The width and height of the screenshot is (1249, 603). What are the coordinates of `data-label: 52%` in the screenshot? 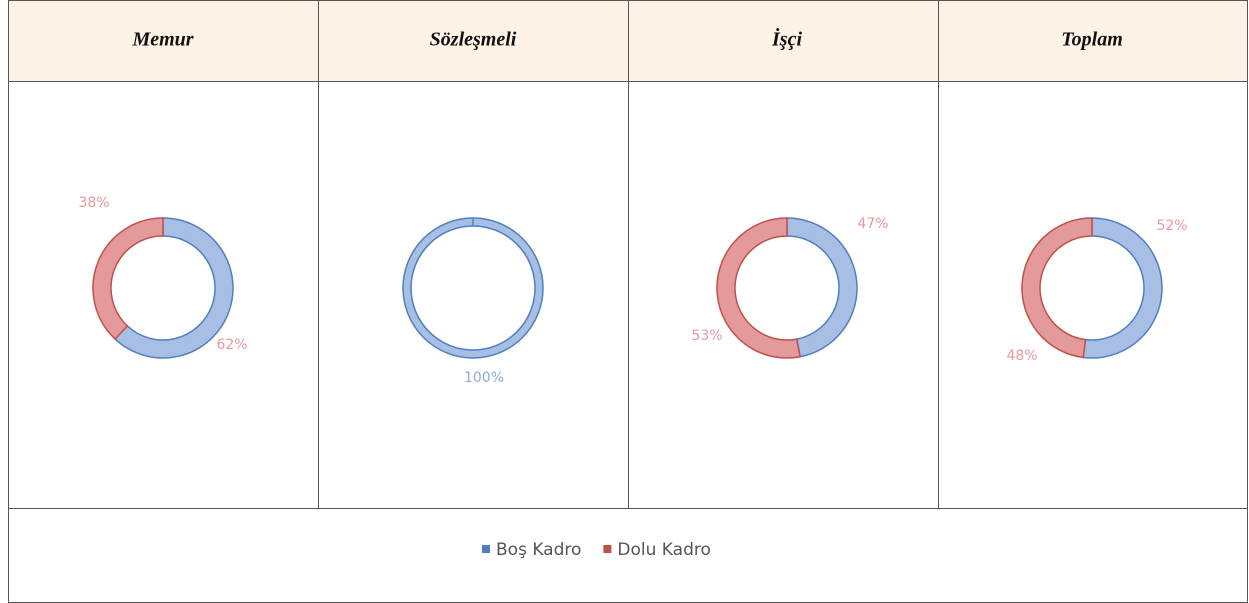 It's located at (1171, 226).